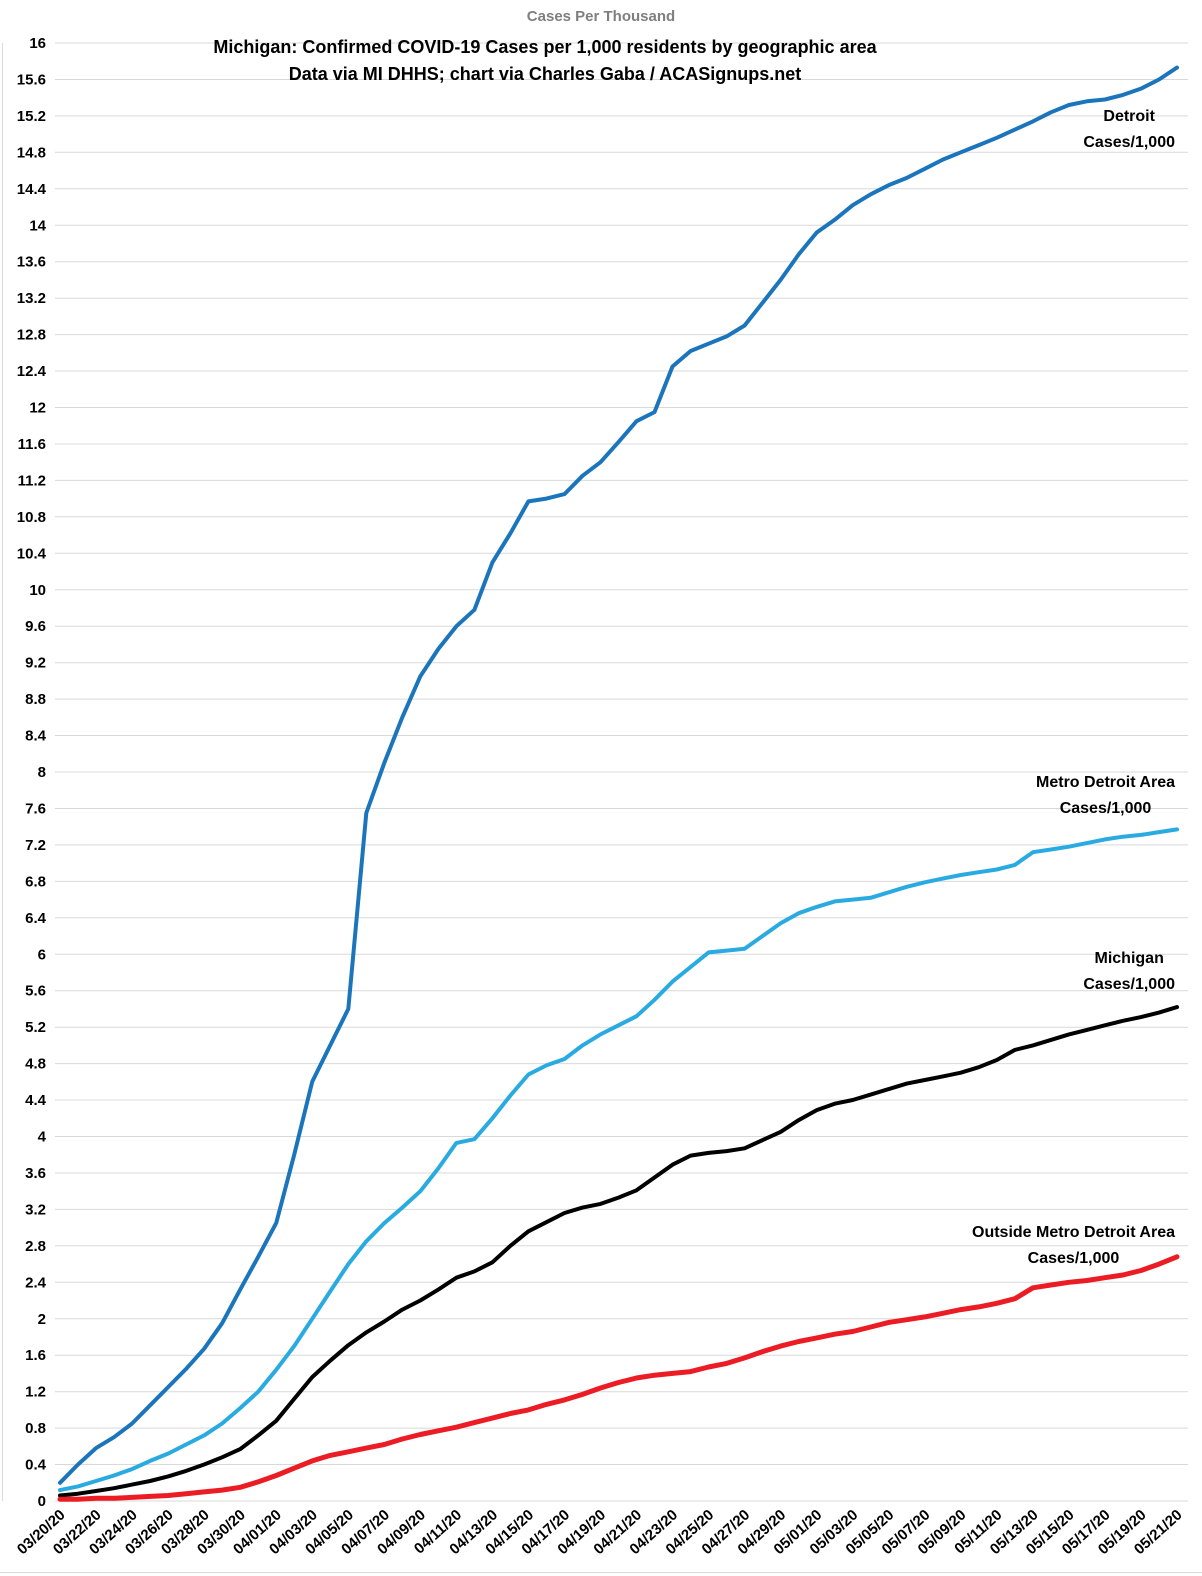 Image resolution: width=1202 pixels, height=1576 pixels. What do you see at coordinates (35, 991) in the screenshot?
I see `y-tick-label: 5.6` at bounding box center [35, 991].